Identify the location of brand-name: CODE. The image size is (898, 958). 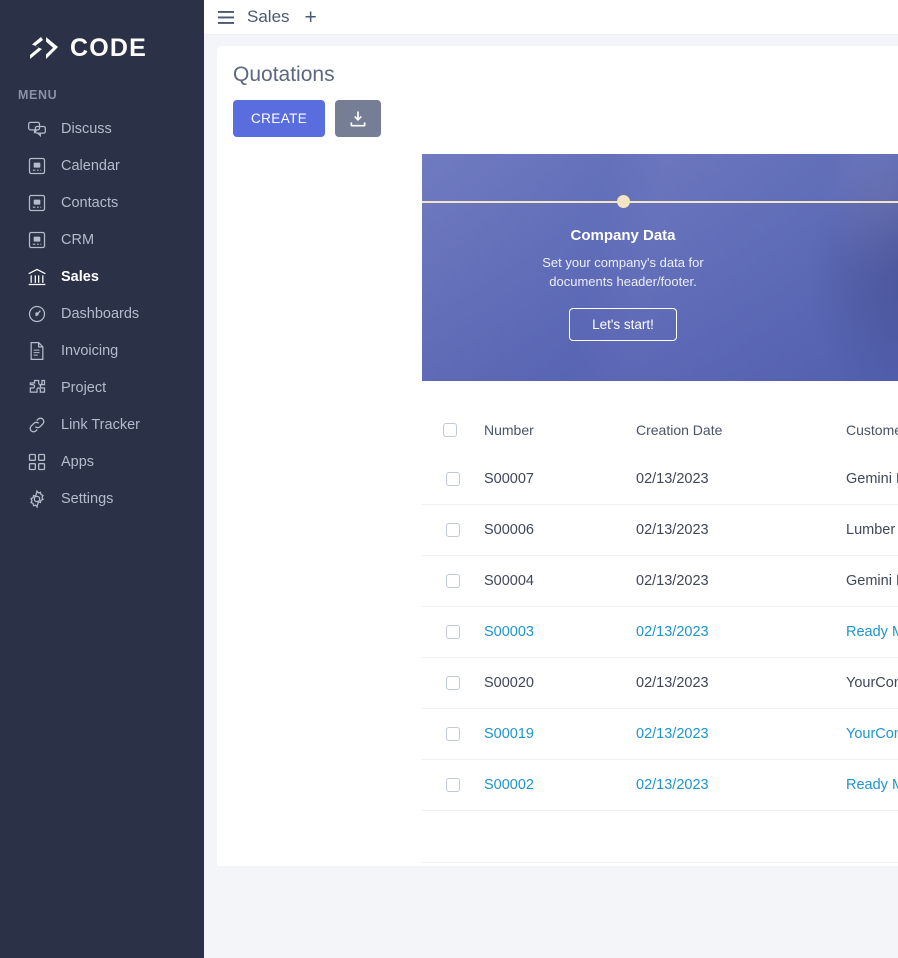
(109, 47).